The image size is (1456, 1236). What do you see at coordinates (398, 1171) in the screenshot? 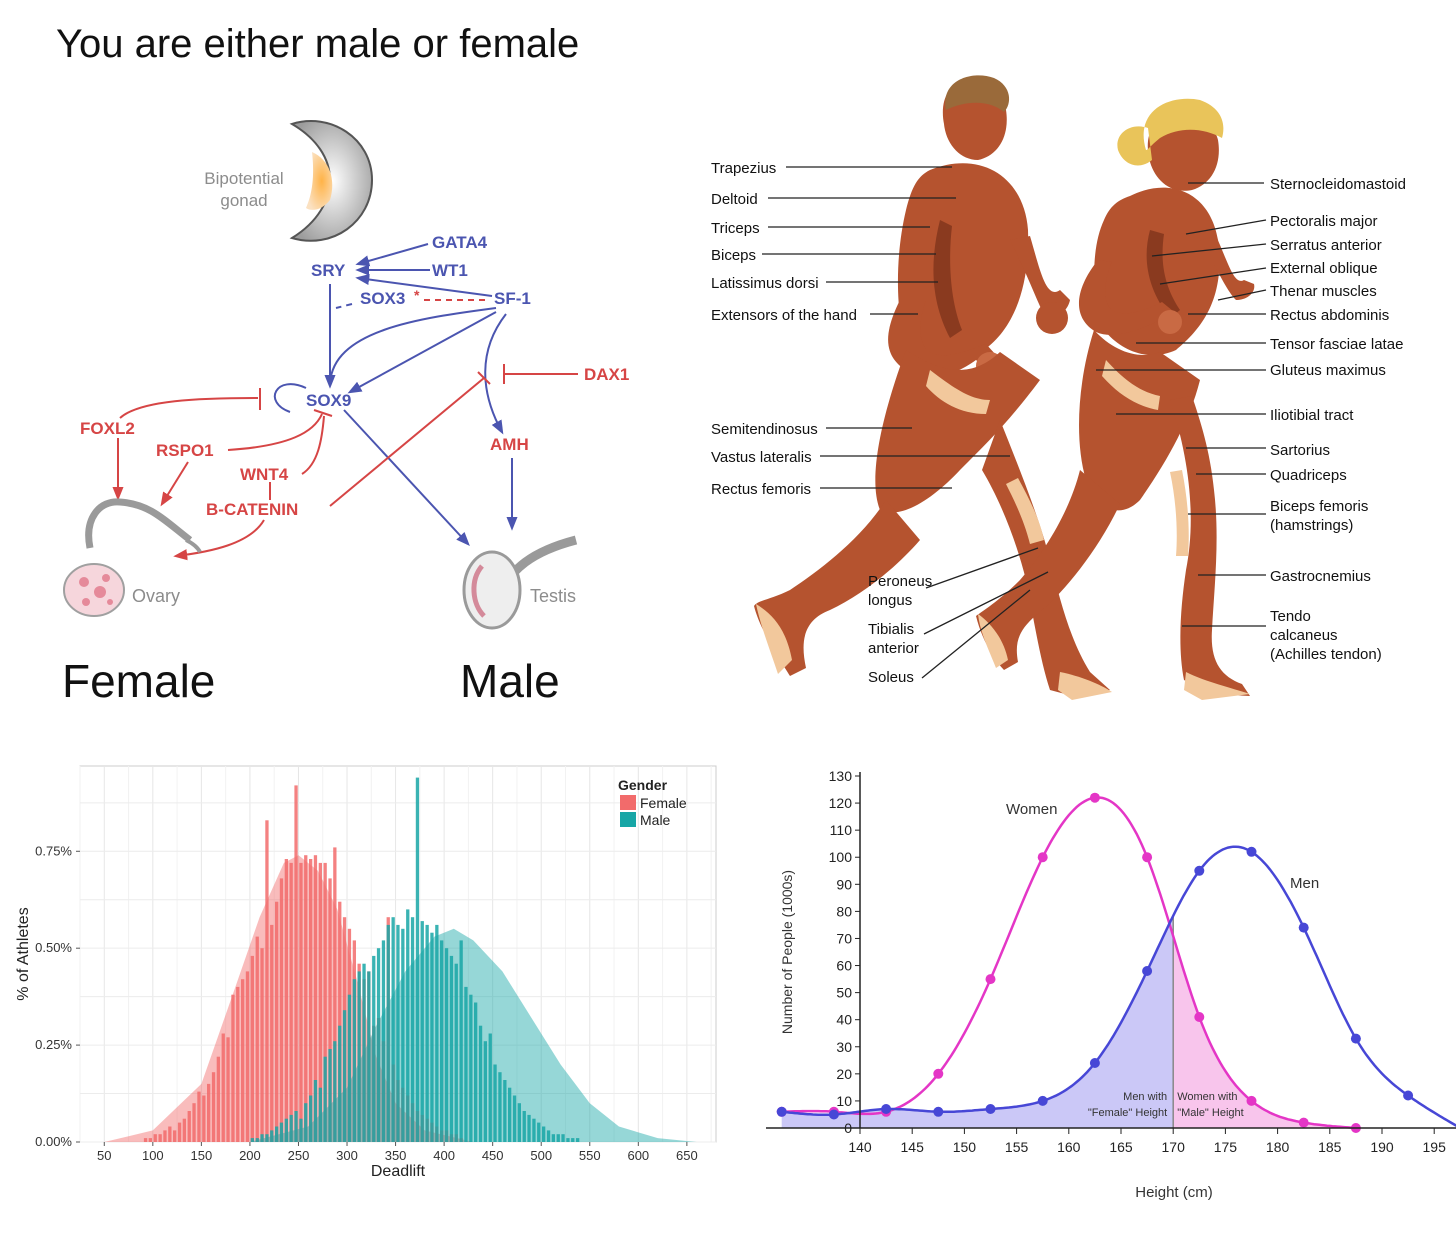
I see `deadlift-xlabel: Deadlift` at bounding box center [398, 1171].